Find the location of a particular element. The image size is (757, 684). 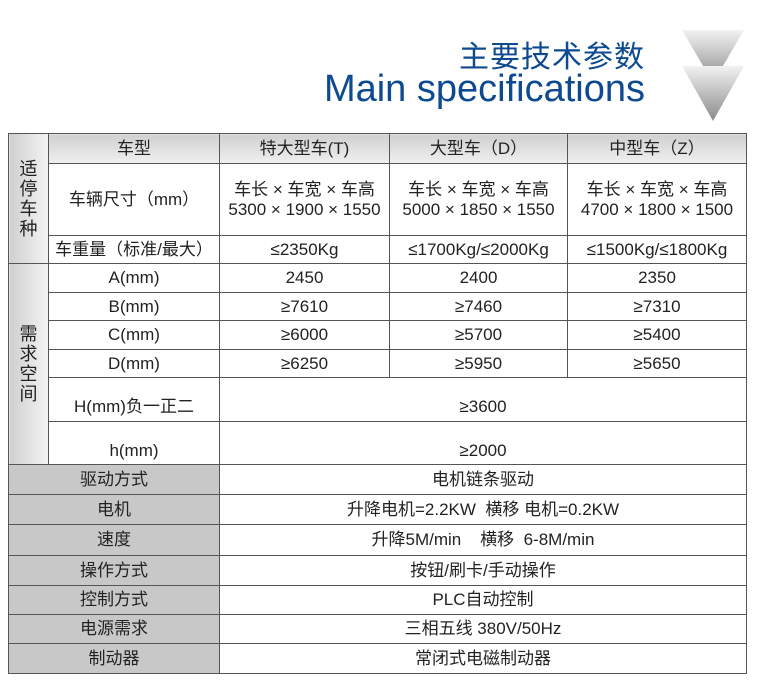

cell: ≥7460 is located at coordinates (478, 306).